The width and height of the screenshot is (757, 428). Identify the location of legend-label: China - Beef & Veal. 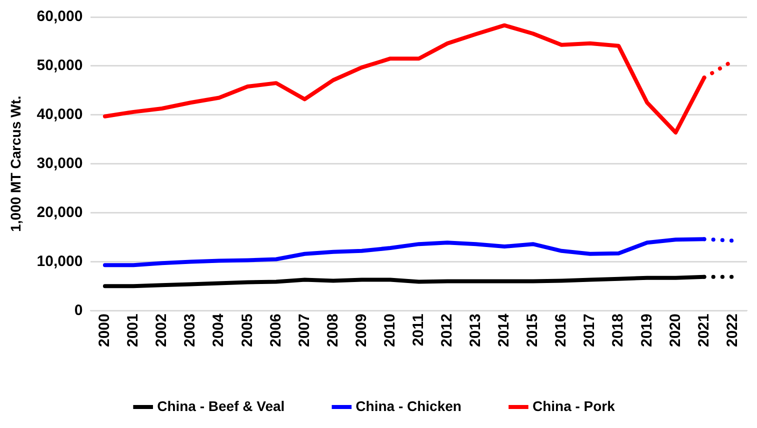
(221, 406).